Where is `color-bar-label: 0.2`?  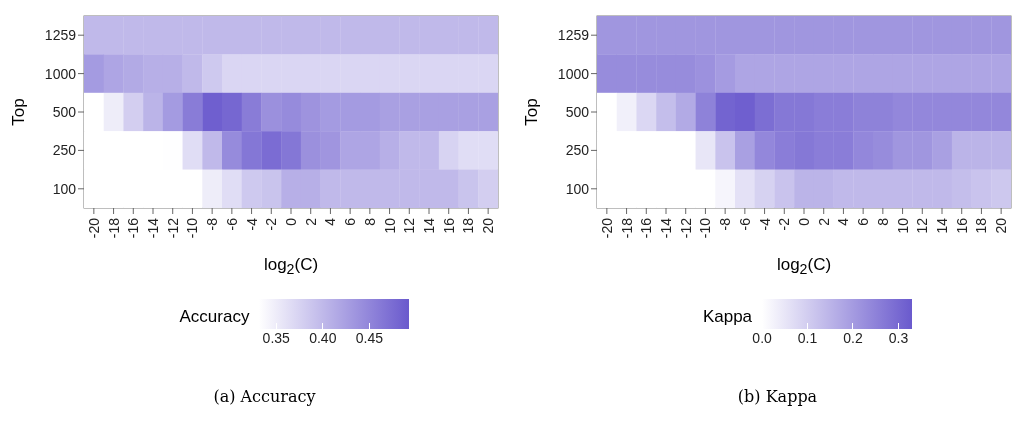 color-bar-label: 0.2 is located at coordinates (853, 338).